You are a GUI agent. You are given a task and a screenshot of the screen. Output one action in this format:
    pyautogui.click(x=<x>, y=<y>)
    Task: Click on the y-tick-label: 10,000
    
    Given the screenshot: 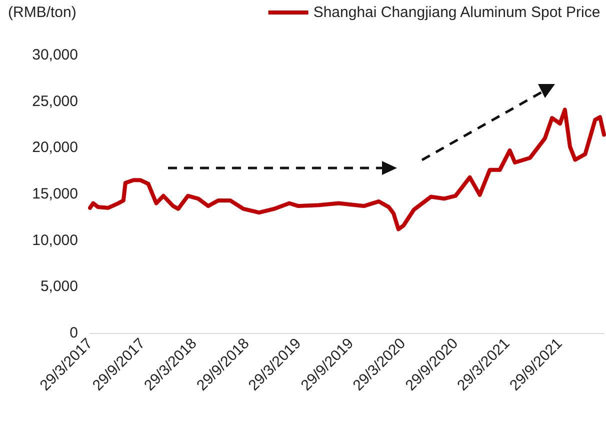 What is the action you would take?
    pyautogui.click(x=55, y=240)
    